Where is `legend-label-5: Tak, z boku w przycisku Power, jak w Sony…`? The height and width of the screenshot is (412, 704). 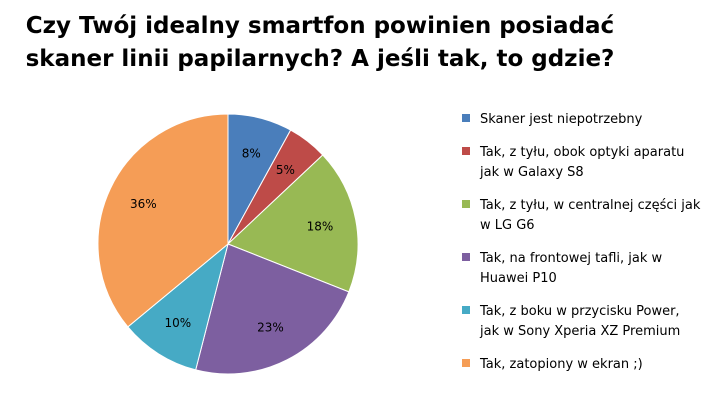 legend-label-5: Tak, z boku w przycisku Power, jak w Sony… is located at coordinates (591, 322).